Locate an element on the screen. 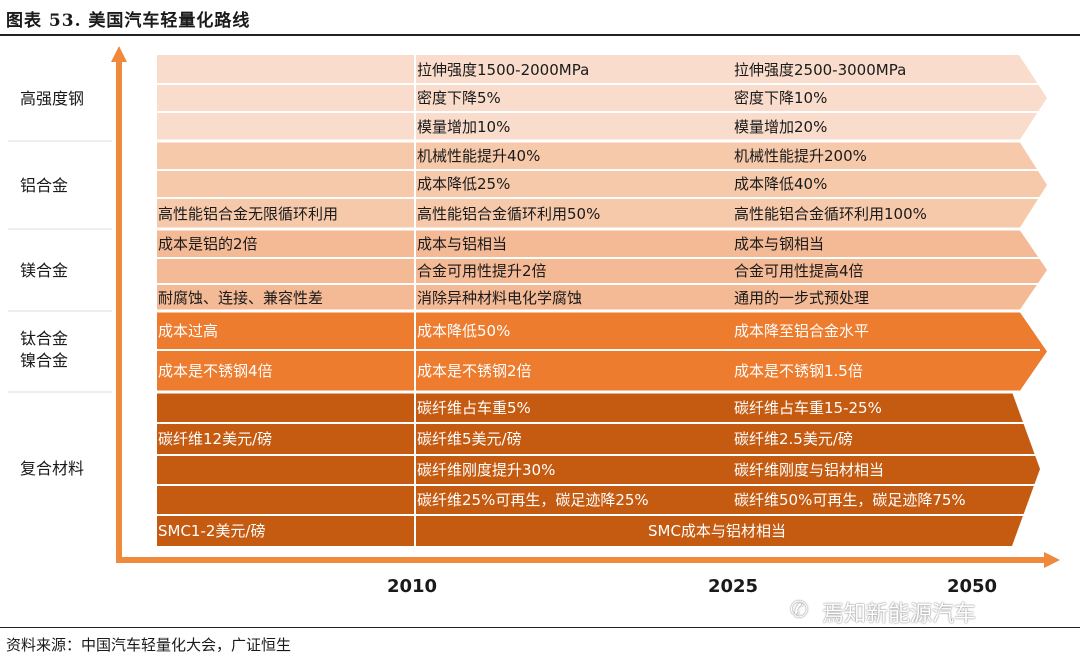  roadmap-cell: 碳纤维占车重15-25% is located at coordinates (808, 407).